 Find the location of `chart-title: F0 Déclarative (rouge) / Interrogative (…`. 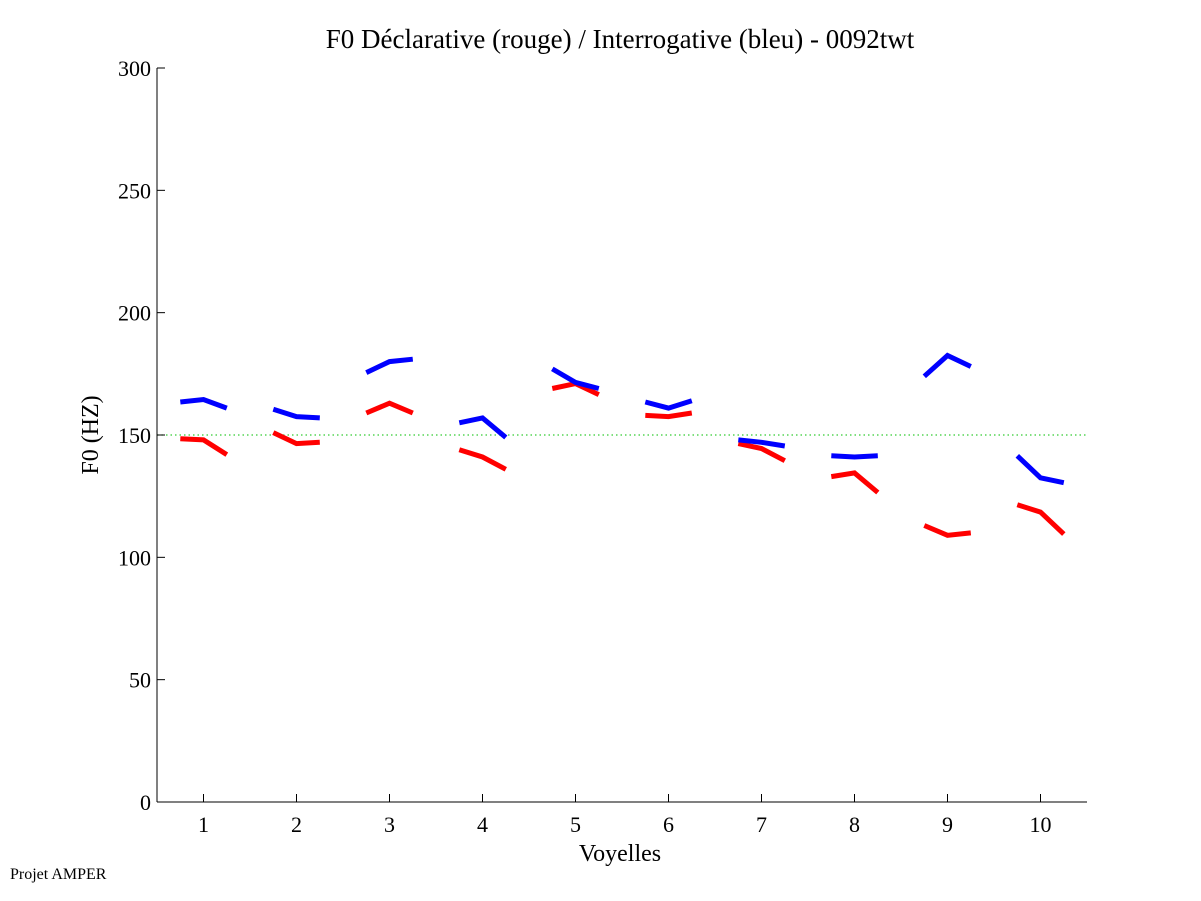

chart-title: F0 Déclarative (rouge) / Interrogative (… is located at coordinates (620, 39).